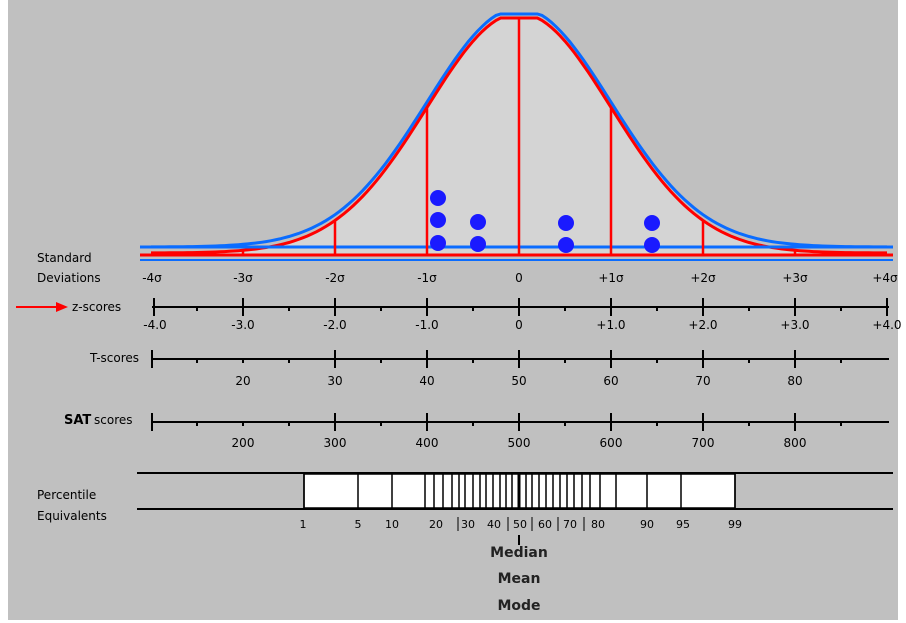 Image resolution: width=906 pixels, height=623 pixels. I want to click on sat-scores-axis, so click(520, 422).